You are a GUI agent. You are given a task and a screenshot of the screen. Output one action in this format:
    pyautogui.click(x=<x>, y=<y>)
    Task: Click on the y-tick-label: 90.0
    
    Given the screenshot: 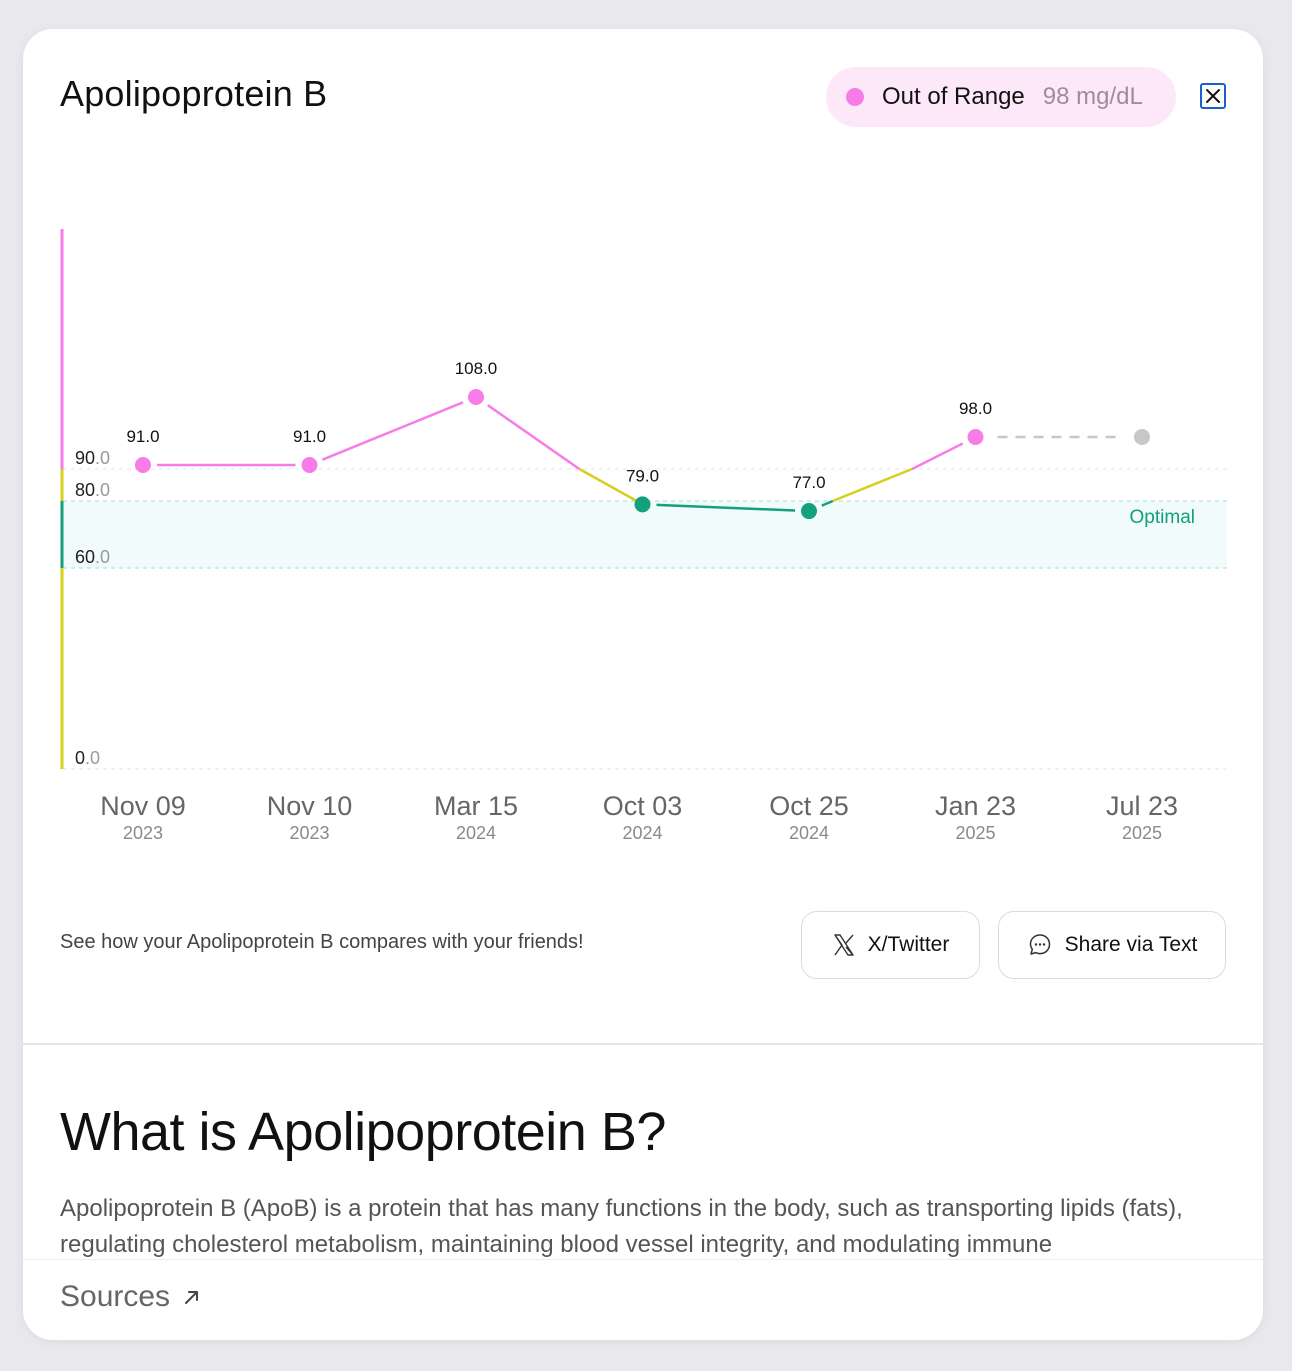 What is the action you would take?
    pyautogui.click(x=92, y=458)
    